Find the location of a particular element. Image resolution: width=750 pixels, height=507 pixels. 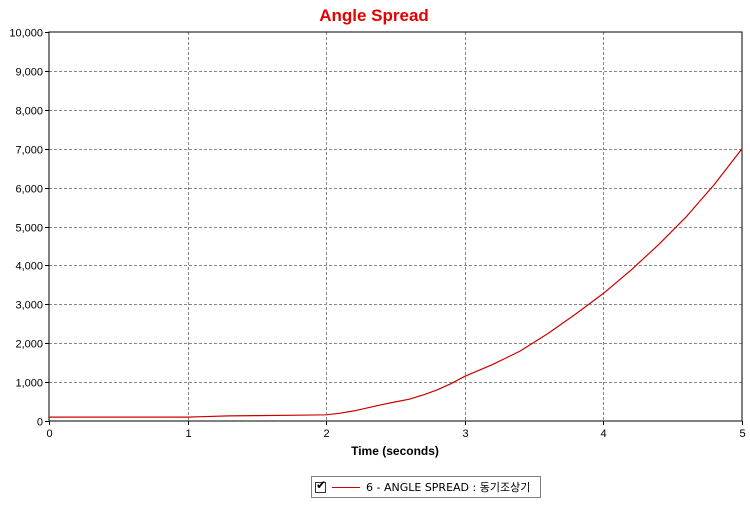

legend-checkbox: ✔ is located at coordinates (321, 485).